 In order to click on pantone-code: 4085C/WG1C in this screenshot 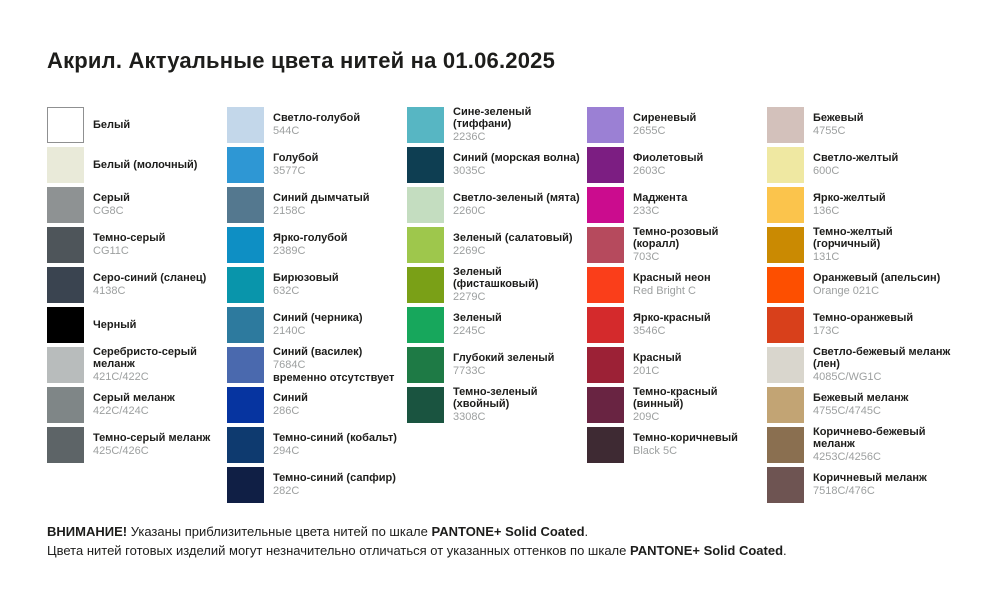, I will do `click(847, 377)`.